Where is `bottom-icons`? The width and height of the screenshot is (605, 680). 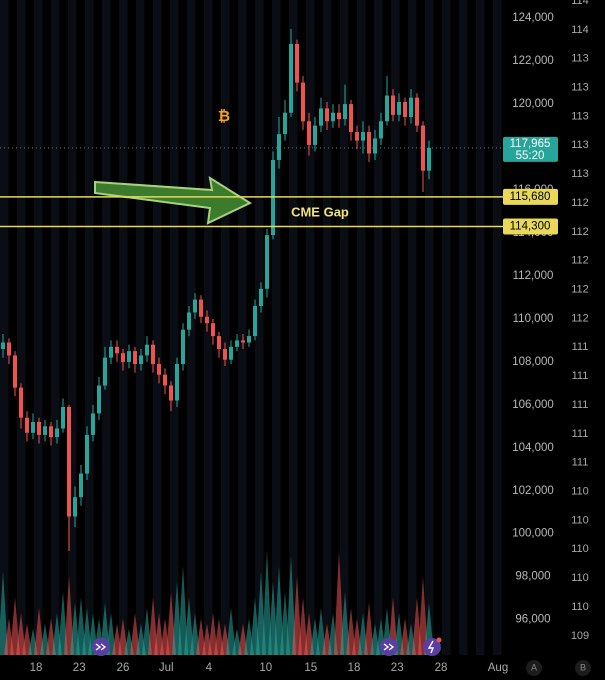
bottom-icons is located at coordinates (267, 646).